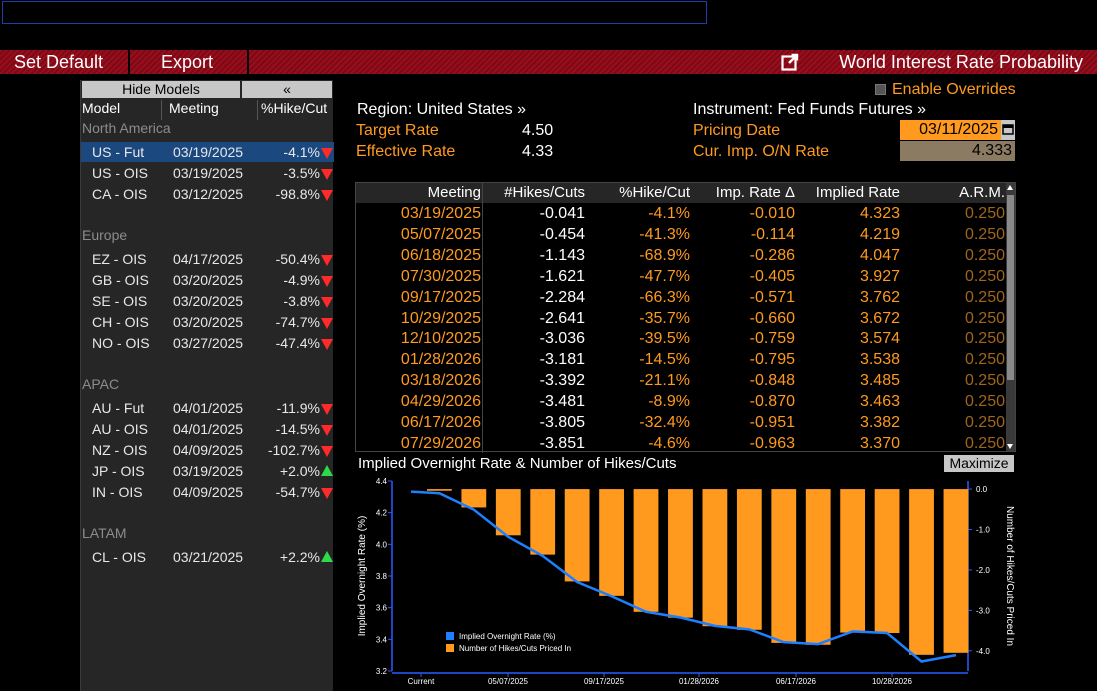 The image size is (1097, 691). I want to click on table-row: 12/10/2025 -3.036 -39.5% -0.759 3.574 0.250, so click(682, 338).